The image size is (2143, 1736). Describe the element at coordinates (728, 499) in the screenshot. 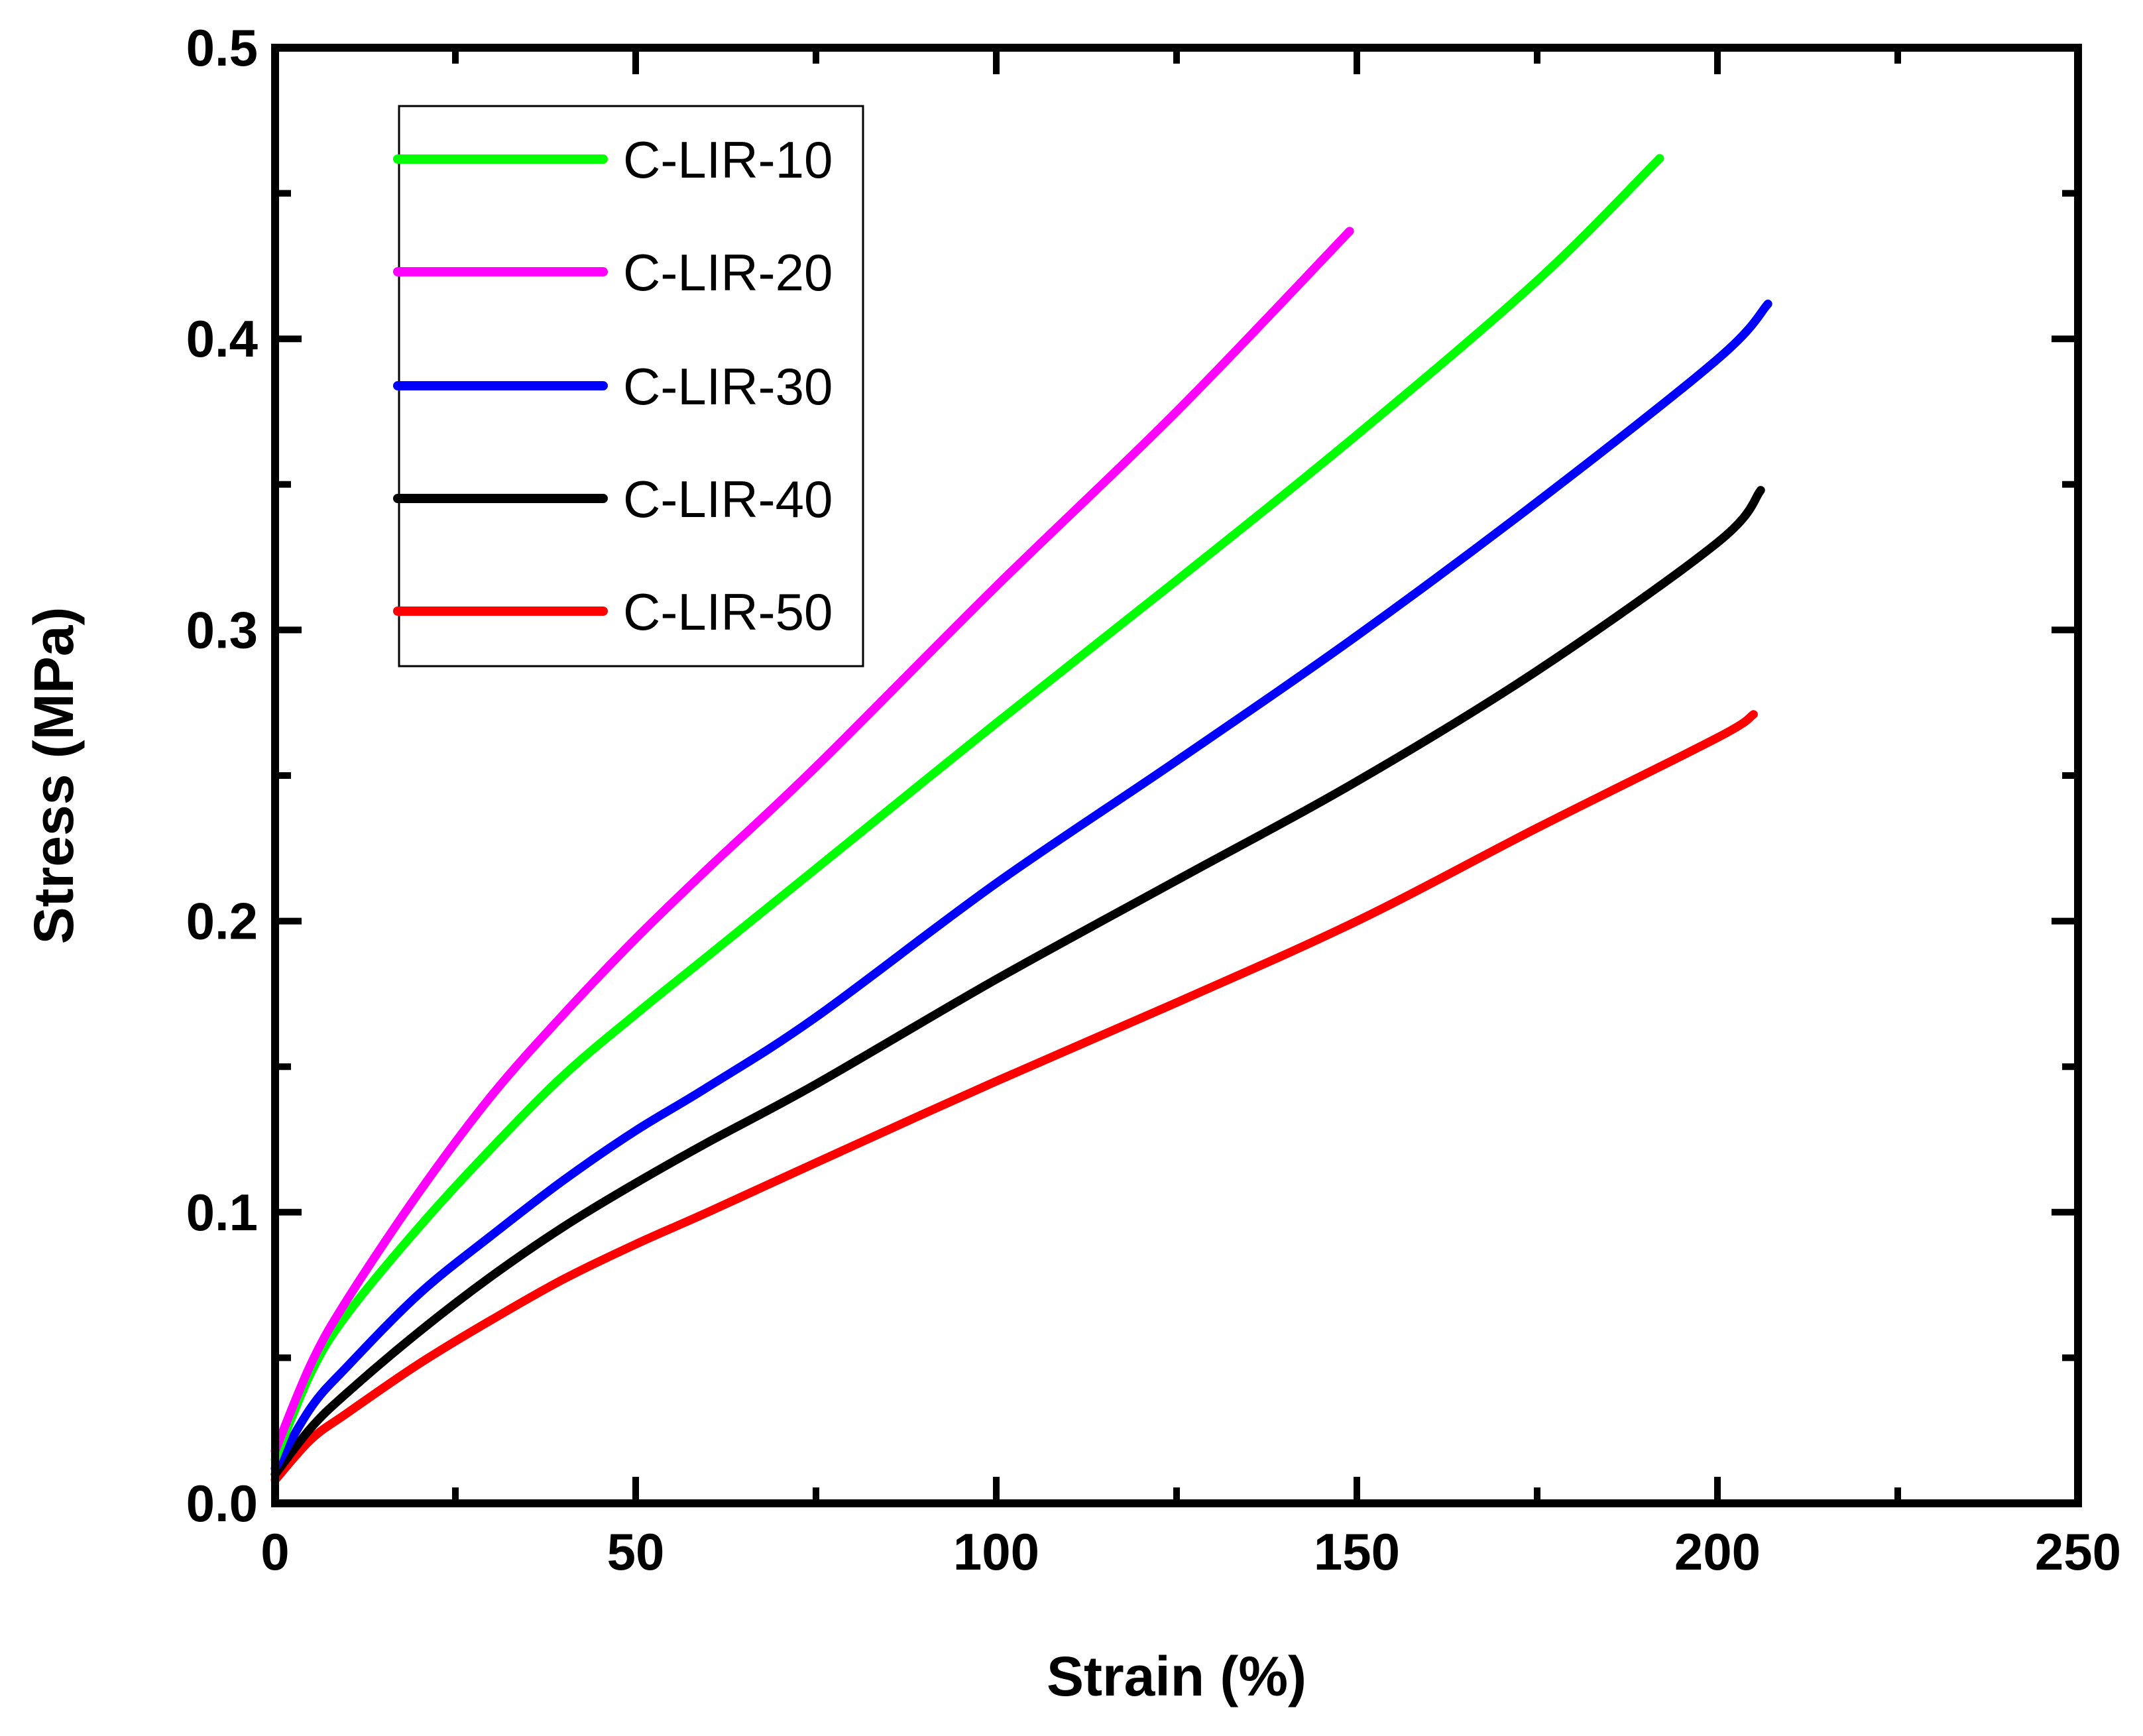

I see `legend-label-c-lir-40: C-LIR-40` at that location.